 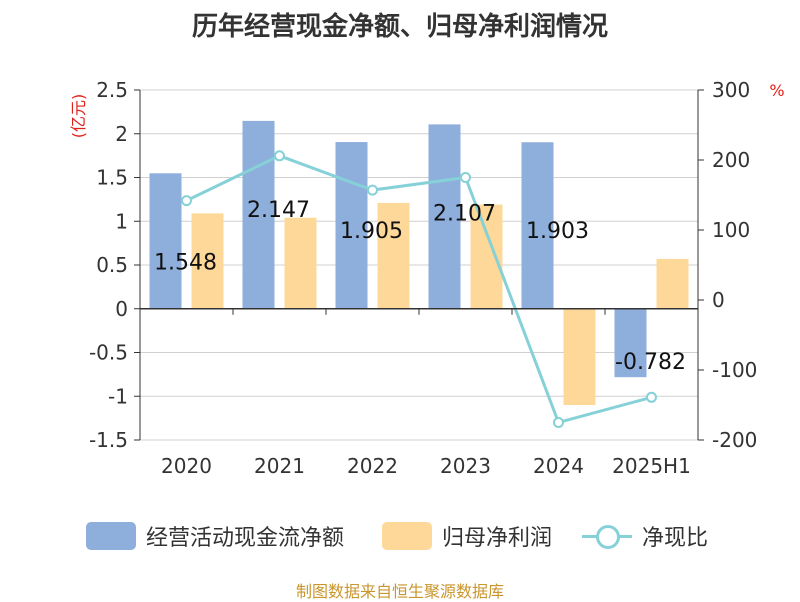 I want to click on left-tick-label: 2.5, so click(x=112, y=90).